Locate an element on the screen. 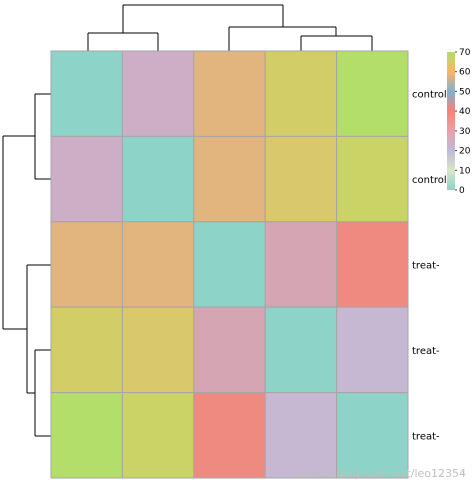  heatmap-cell-r3-c4: 32 is located at coordinates (301, 264).